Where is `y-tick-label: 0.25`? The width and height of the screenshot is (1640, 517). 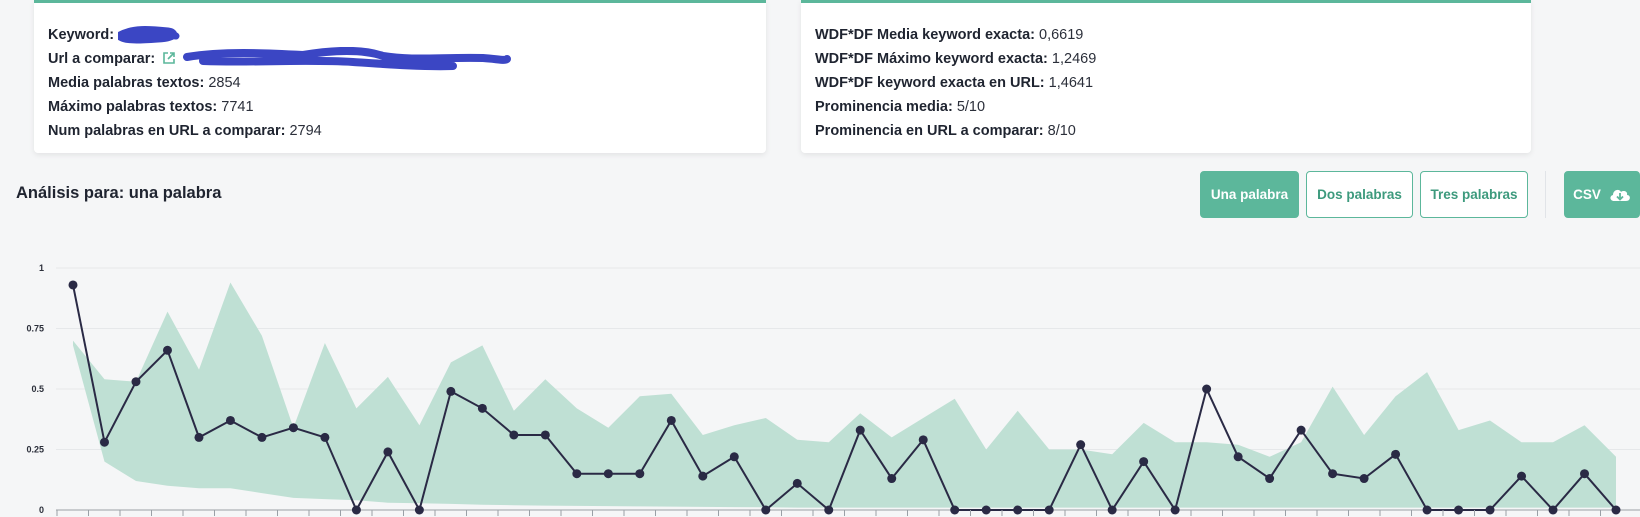
y-tick-label: 0.25 is located at coordinates (35, 450).